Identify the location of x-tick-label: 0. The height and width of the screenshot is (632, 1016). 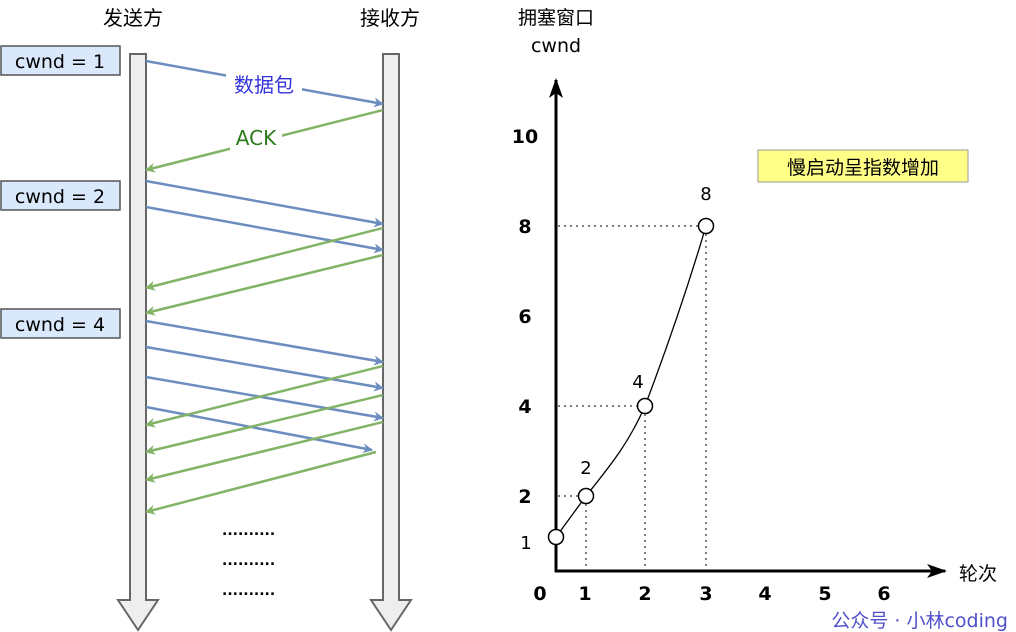
(539, 594).